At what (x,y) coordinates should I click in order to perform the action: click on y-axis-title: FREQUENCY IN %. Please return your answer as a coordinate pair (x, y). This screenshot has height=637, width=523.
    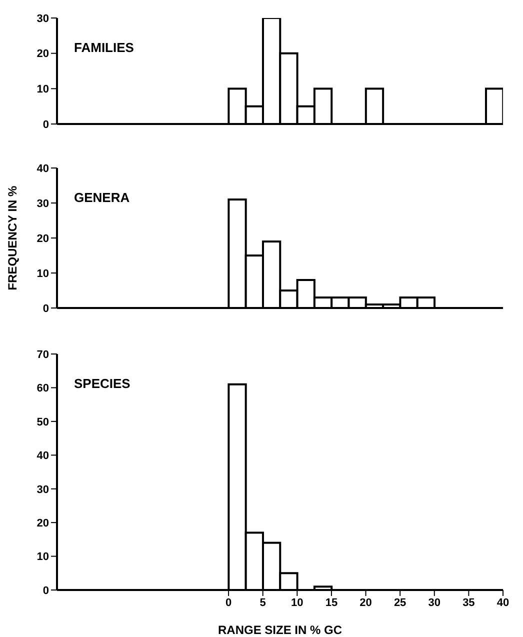
    Looking at the image, I should click on (12, 237).